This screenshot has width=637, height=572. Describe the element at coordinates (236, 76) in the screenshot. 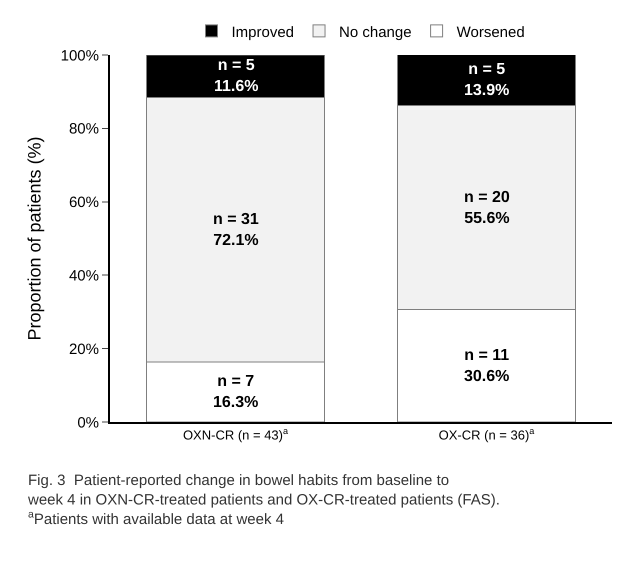

I see `data-label: n = 5 11.6%` at that location.